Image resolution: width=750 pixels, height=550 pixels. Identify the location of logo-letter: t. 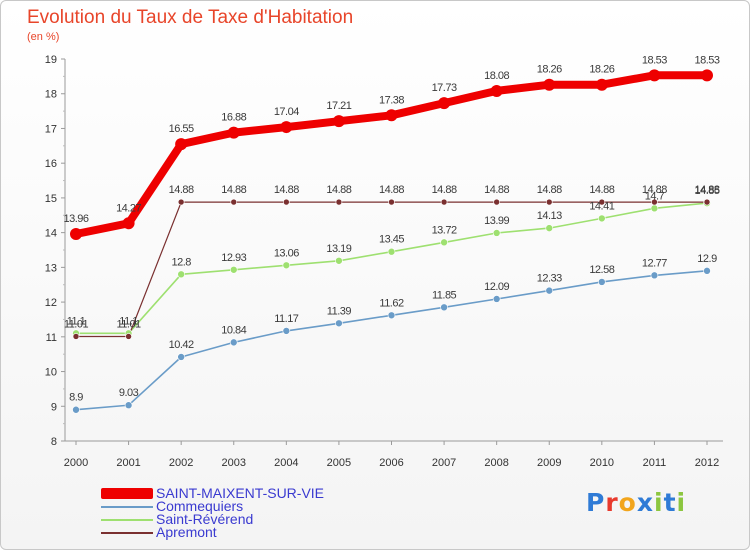
(670, 502).